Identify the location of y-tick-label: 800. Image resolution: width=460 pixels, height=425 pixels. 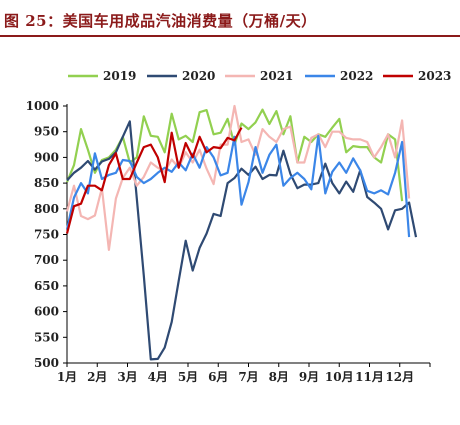
(46, 209).